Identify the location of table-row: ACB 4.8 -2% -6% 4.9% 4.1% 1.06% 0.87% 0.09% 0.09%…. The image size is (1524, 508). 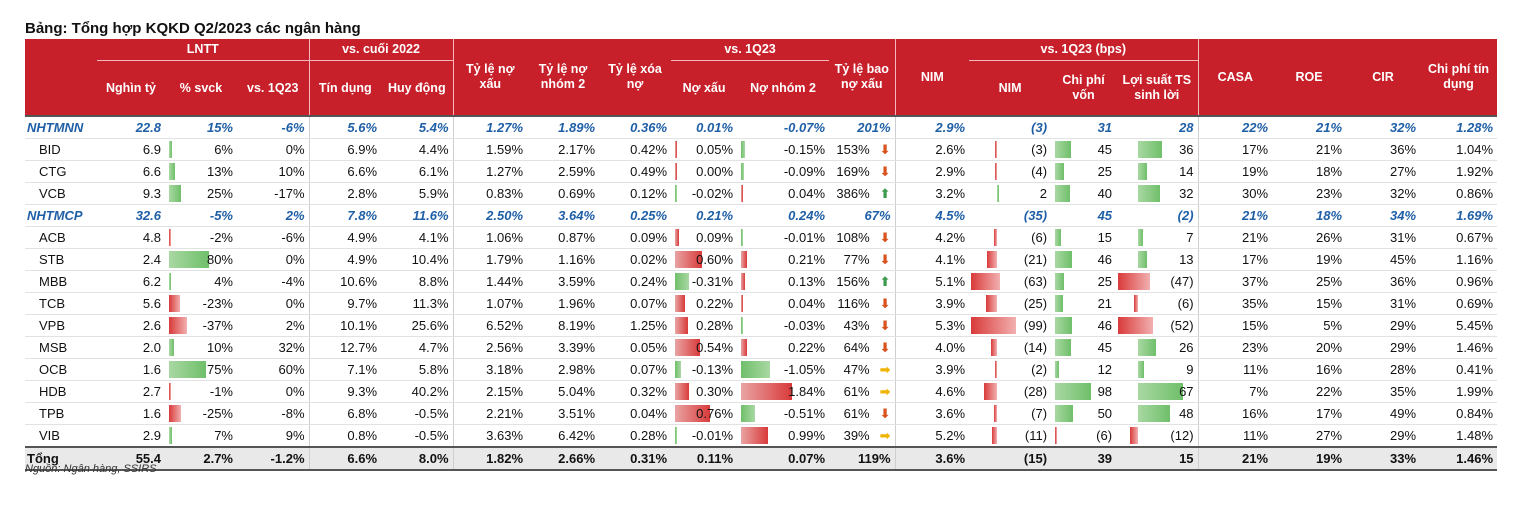
(761, 237).